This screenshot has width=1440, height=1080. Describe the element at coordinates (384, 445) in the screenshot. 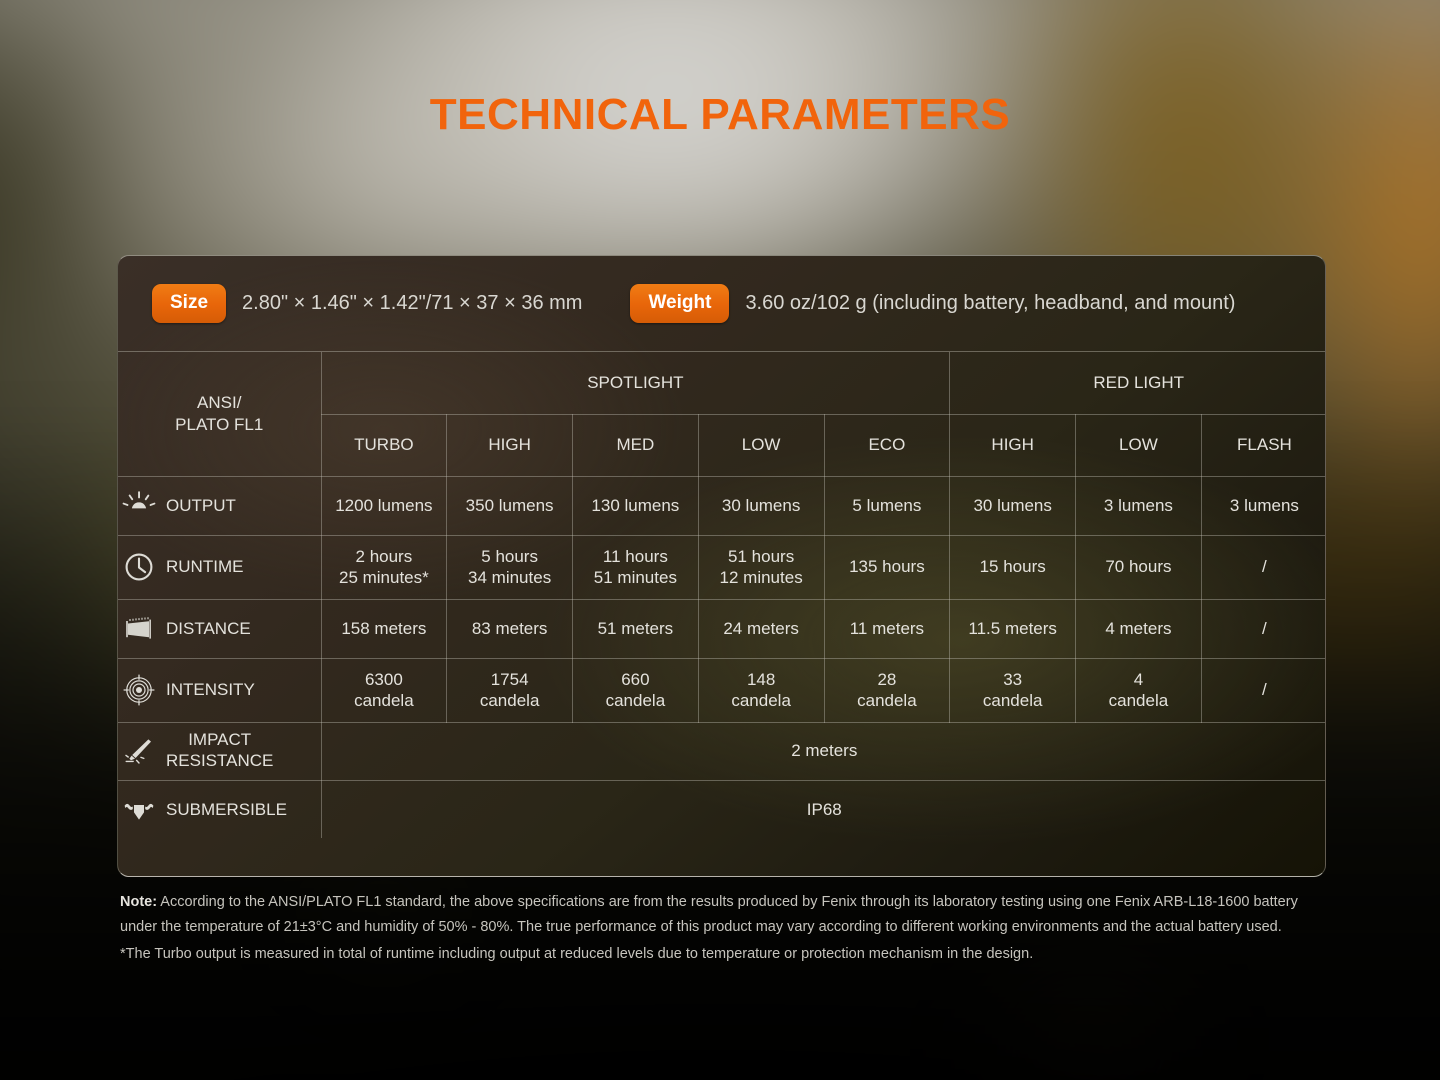

I see `mode-header-turbo: TURBO` at that location.